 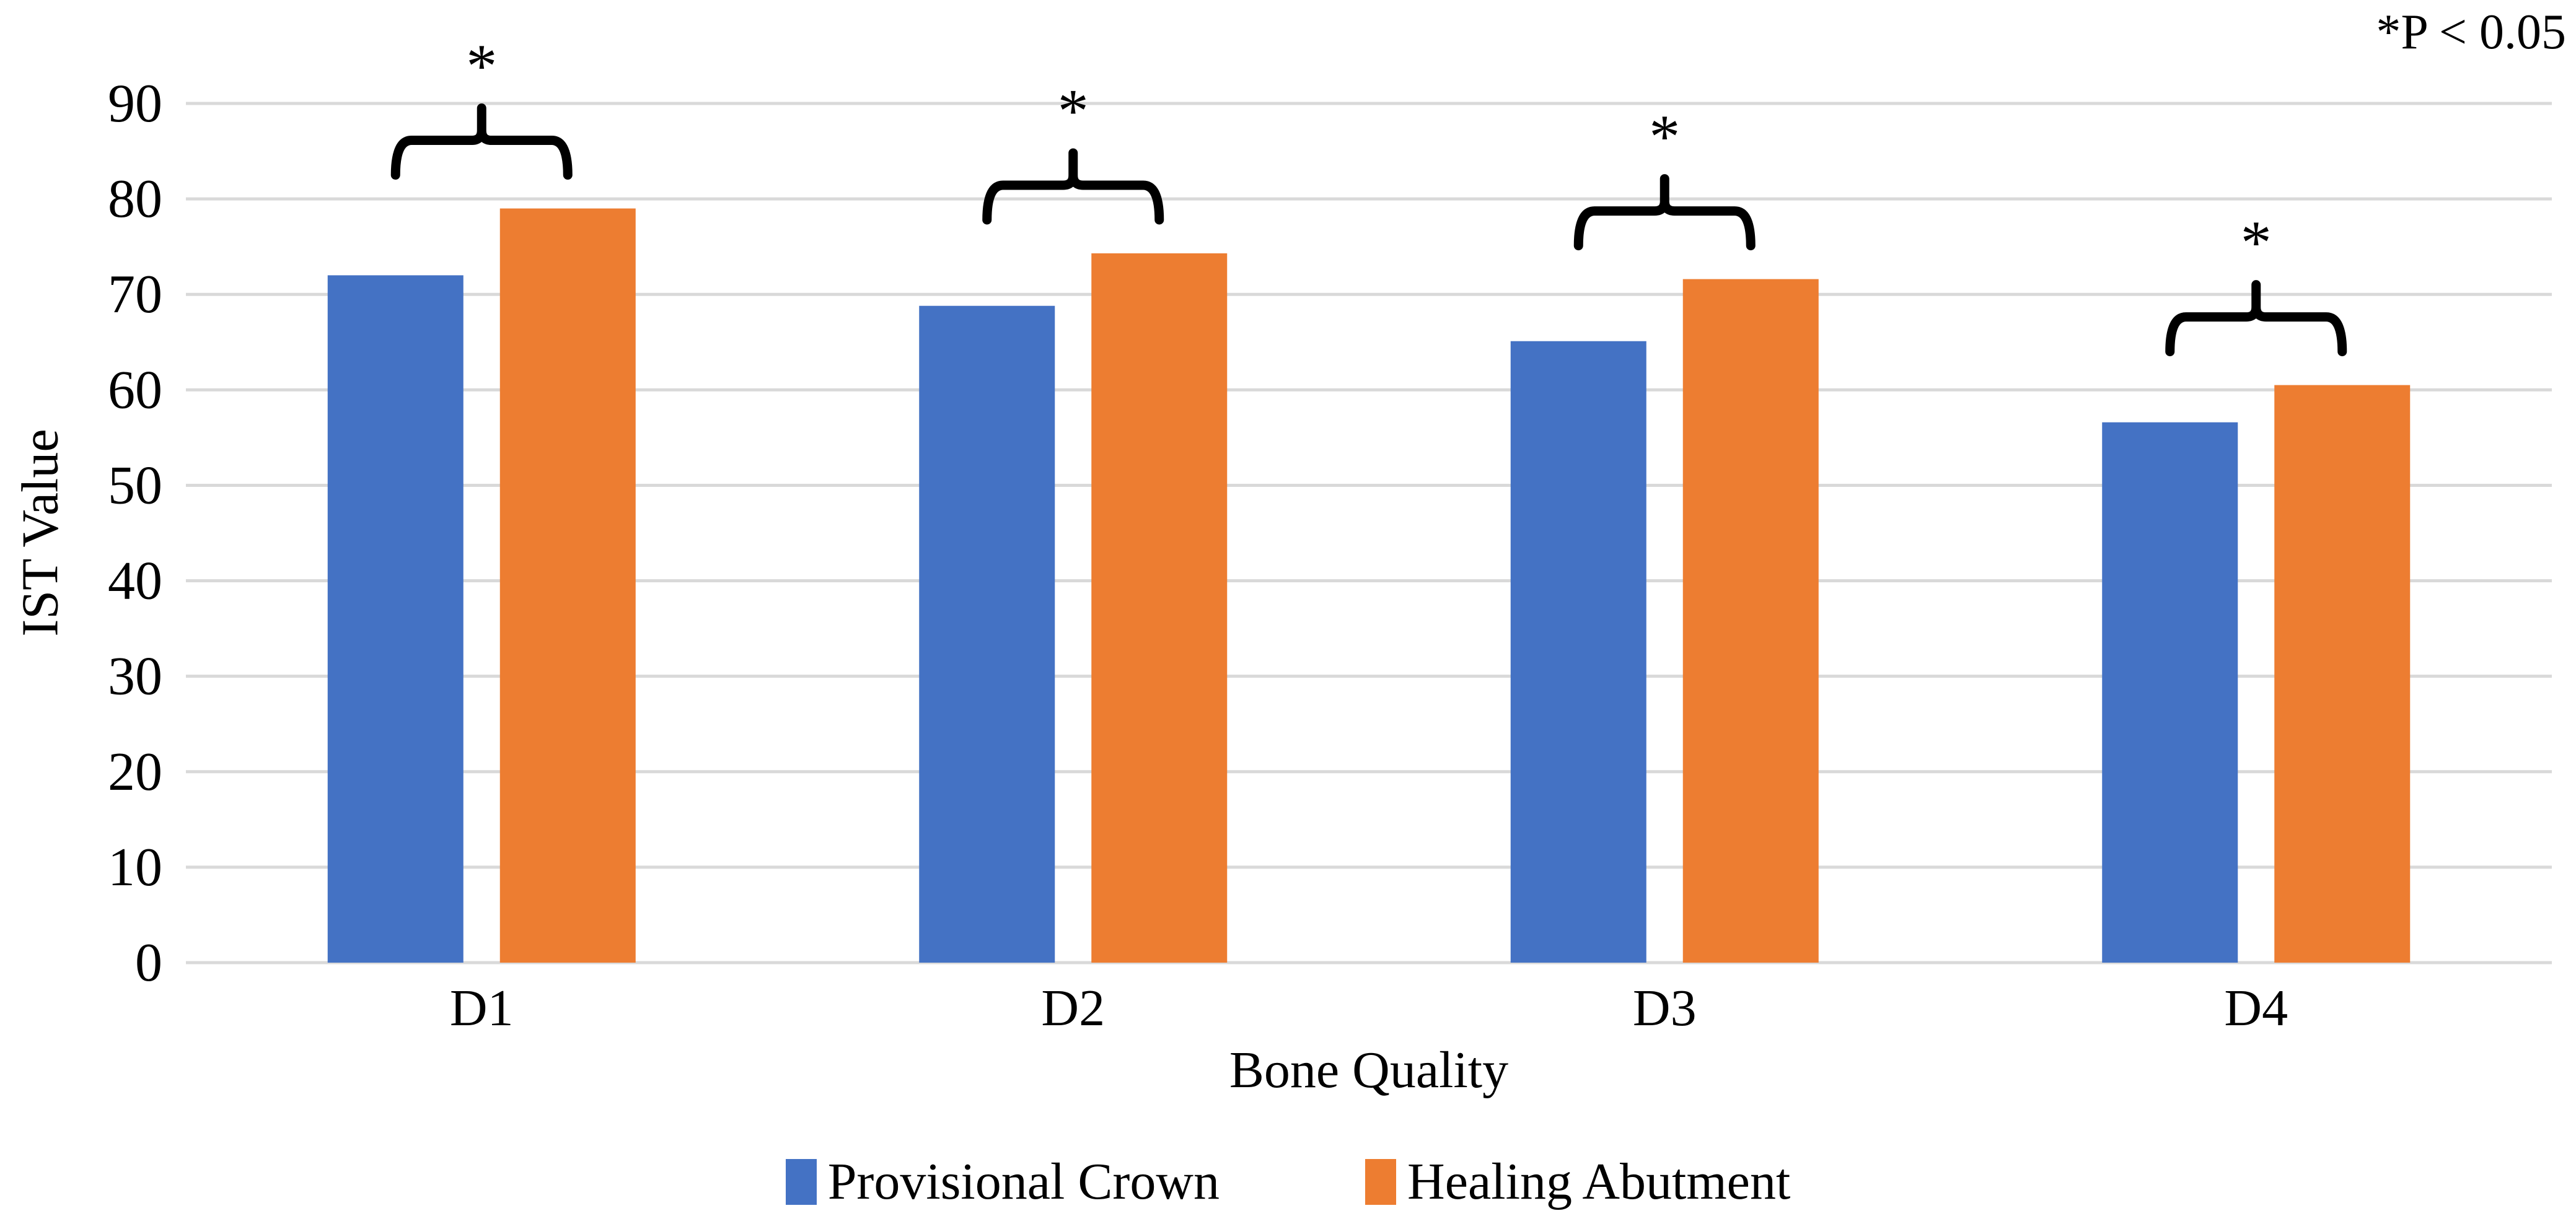 I want to click on legend-swatch-provisional-crown, so click(x=801, y=1182).